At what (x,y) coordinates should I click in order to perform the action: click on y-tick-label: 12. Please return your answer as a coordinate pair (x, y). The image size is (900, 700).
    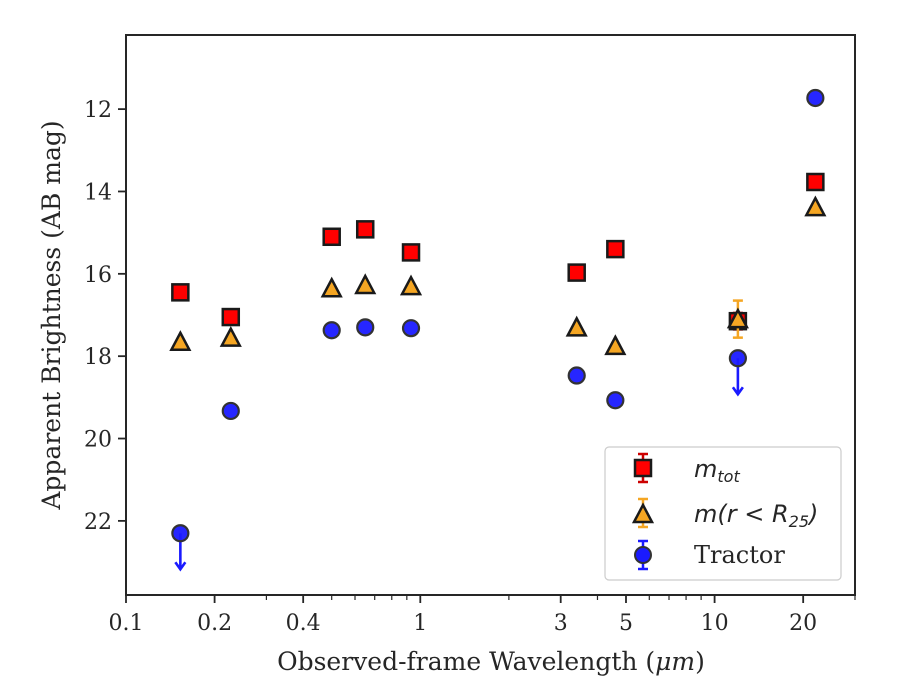
    Looking at the image, I should click on (98, 110).